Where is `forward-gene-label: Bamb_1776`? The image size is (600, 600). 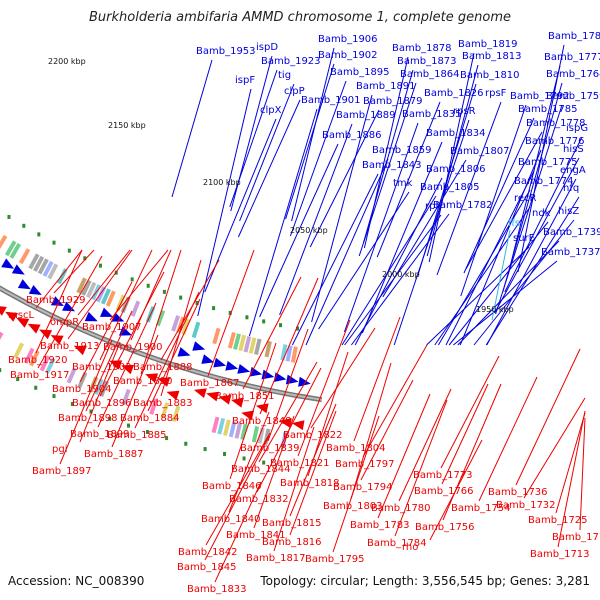
forward-gene-label: Bamb_1776 is located at coordinates (555, 141).